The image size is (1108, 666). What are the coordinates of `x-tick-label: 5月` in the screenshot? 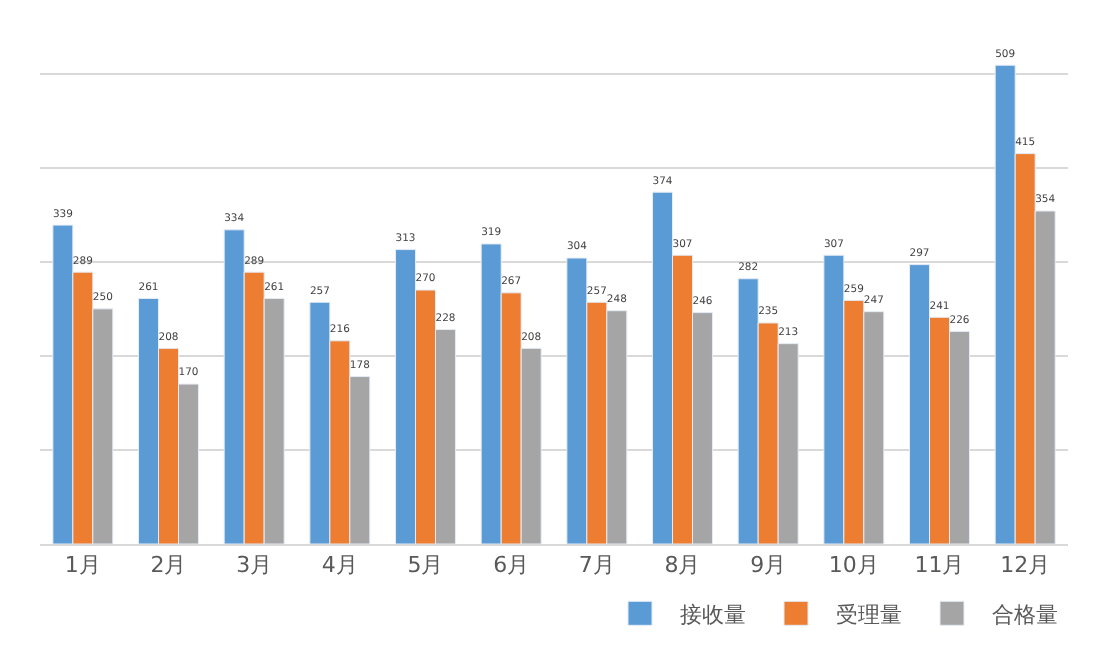 It's located at (425, 565).